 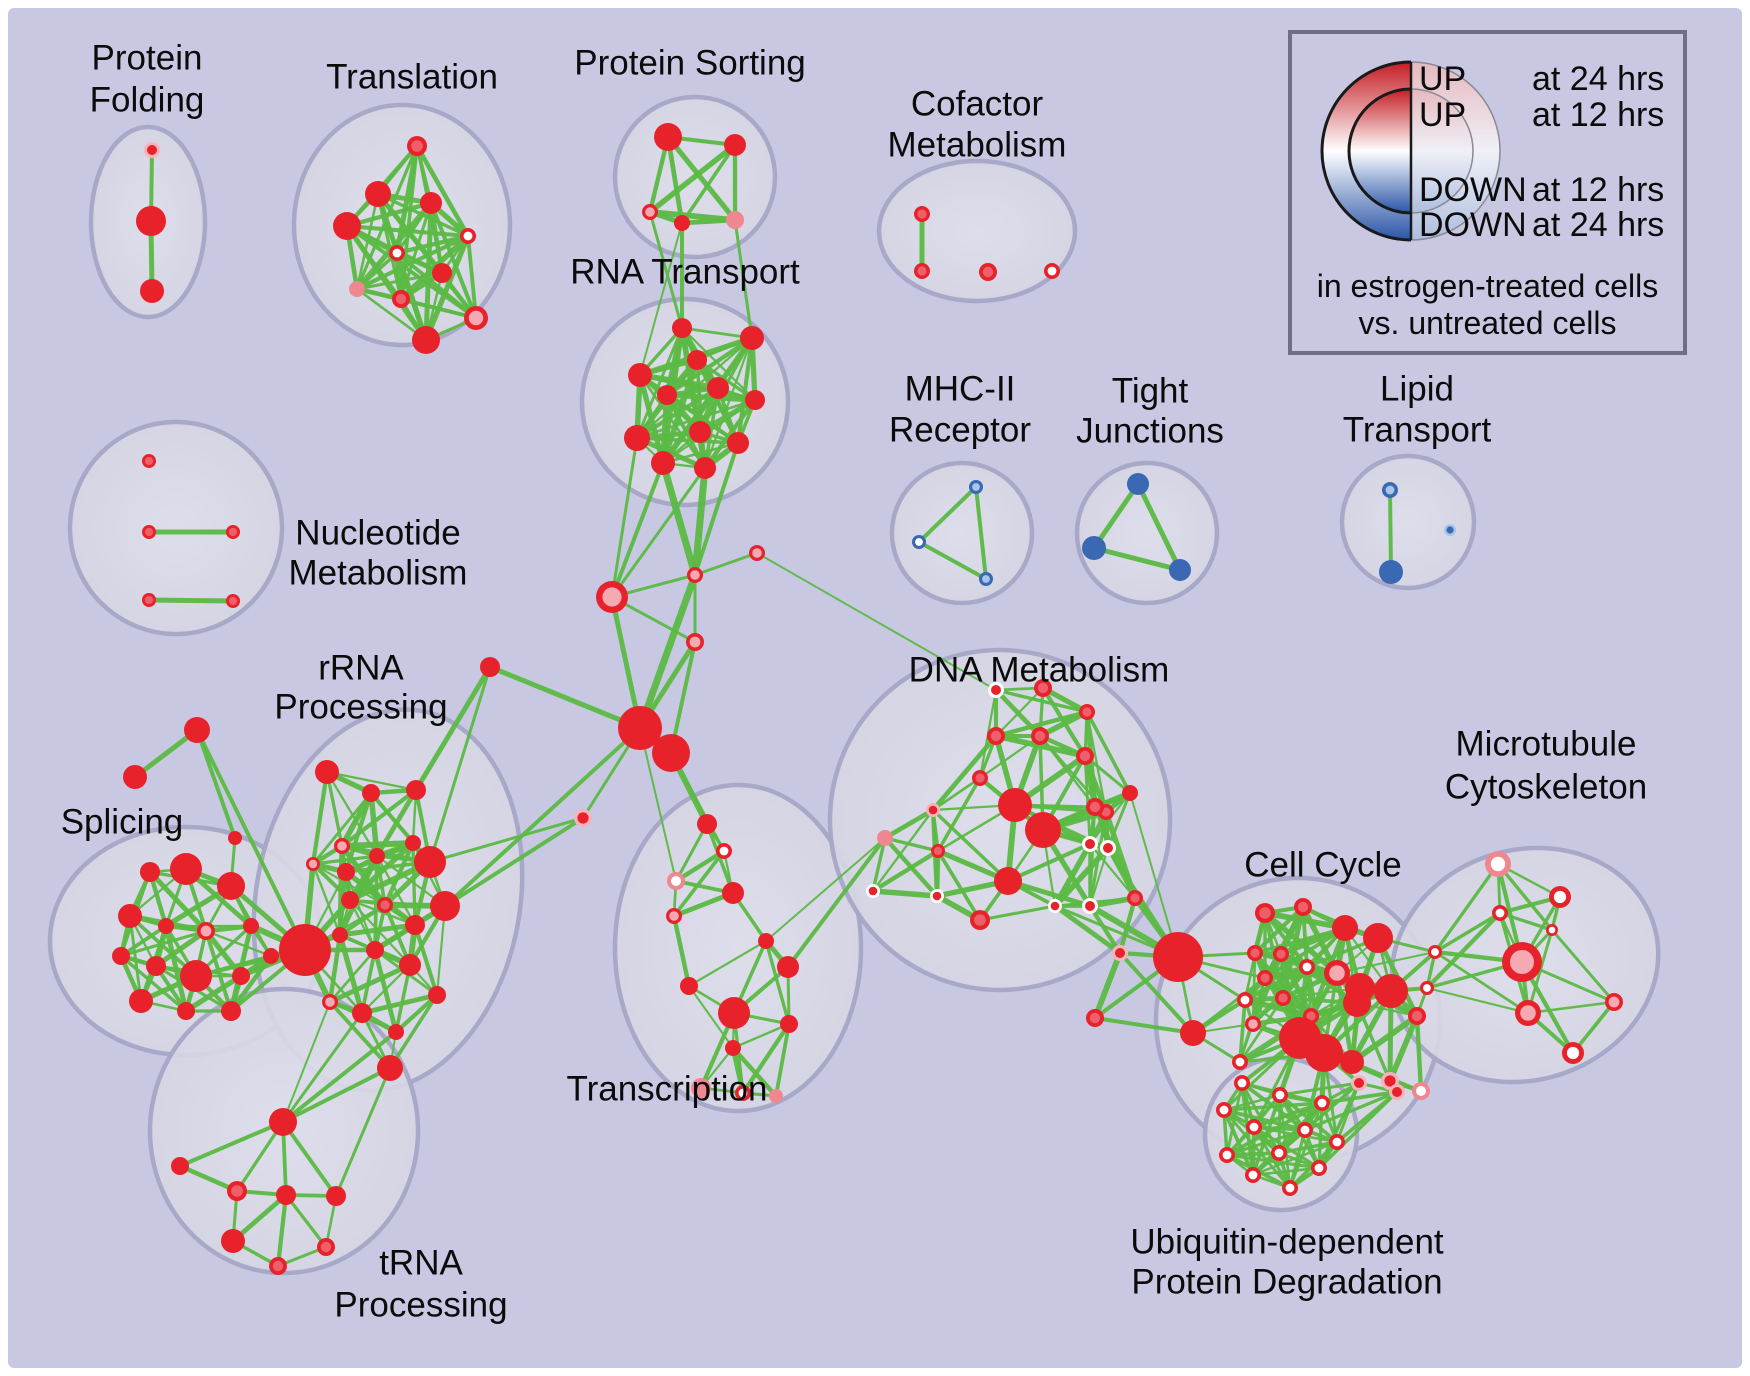 What do you see at coordinates (1488, 286) in the screenshot?
I see `legend-footer-line: in estrogen-treated cells` at bounding box center [1488, 286].